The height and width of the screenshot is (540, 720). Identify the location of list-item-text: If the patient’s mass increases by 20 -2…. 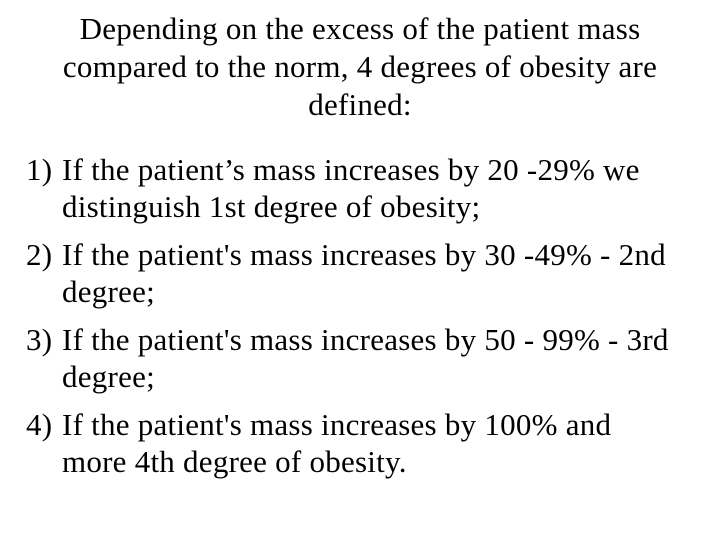
(351, 188).